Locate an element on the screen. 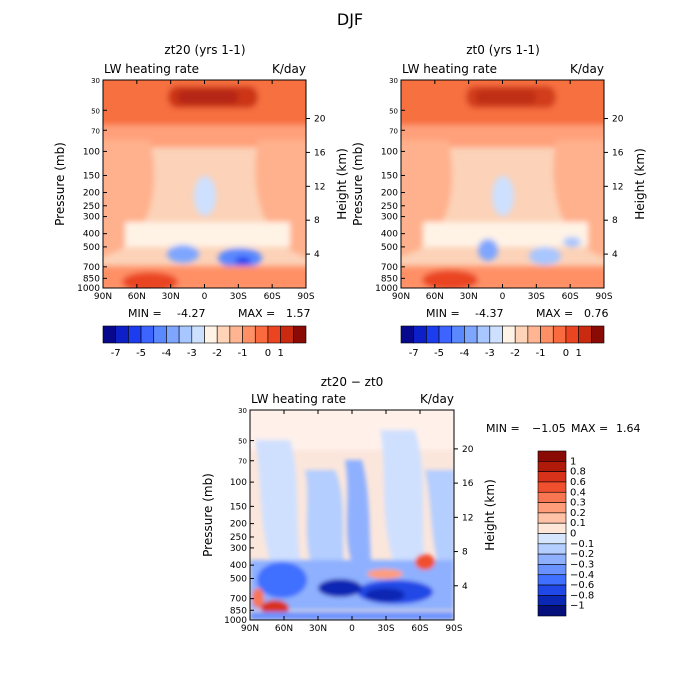 This screenshot has height=700, width=700. field-cool-core is located at coordinates (243, 261).